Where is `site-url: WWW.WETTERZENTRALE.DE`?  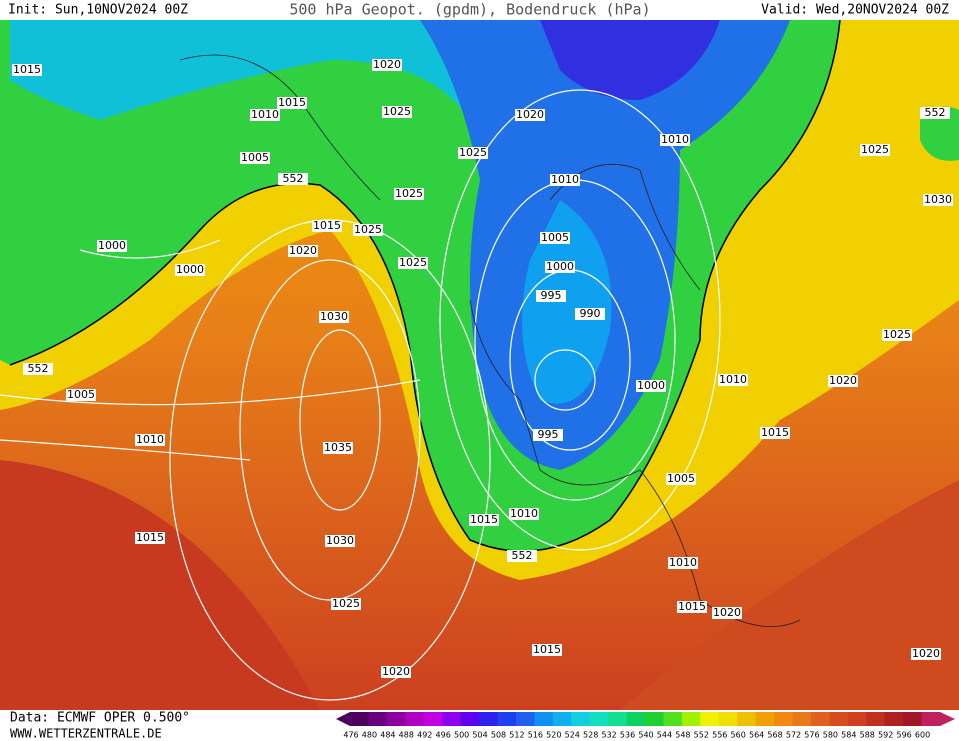 site-url: WWW.WETTERZENTRALE.DE is located at coordinates (86, 734).